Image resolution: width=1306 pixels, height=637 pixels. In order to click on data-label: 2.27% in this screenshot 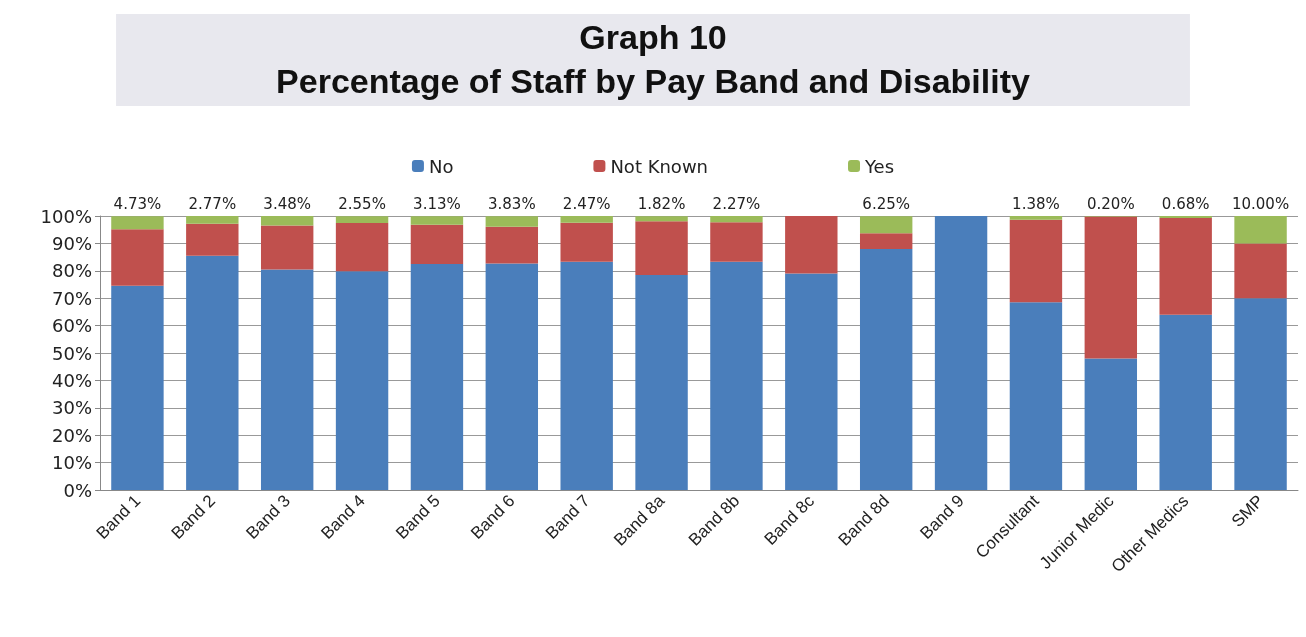, I will do `click(736, 203)`.